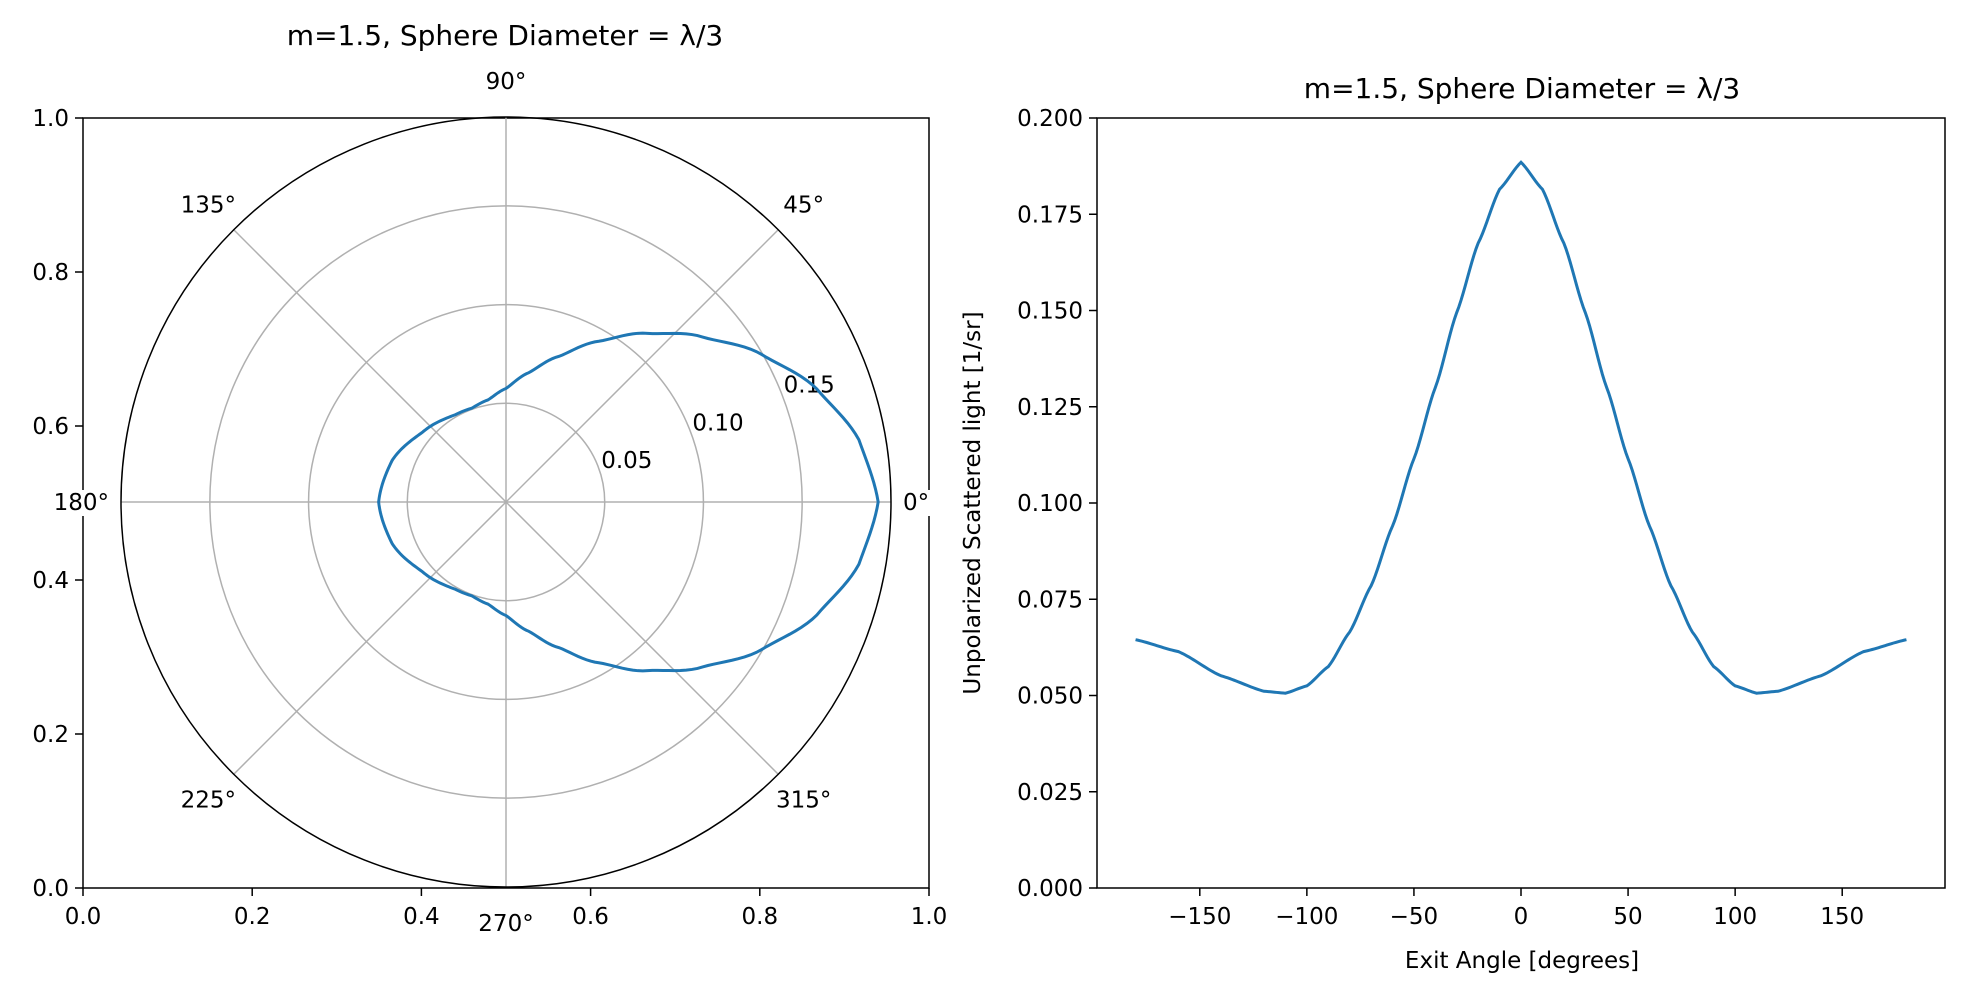 The height and width of the screenshot is (994, 1963). I want to click on cartesian-plot-title: m=1.5, Sphere Diameter = λ/3, so click(1522, 88).